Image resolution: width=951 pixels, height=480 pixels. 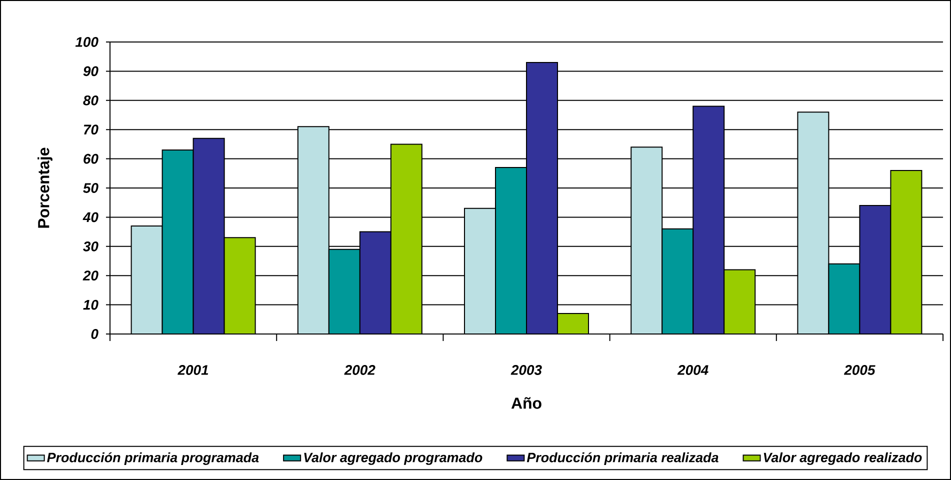 I want to click on x-tick-label: 2001, so click(x=193, y=370).